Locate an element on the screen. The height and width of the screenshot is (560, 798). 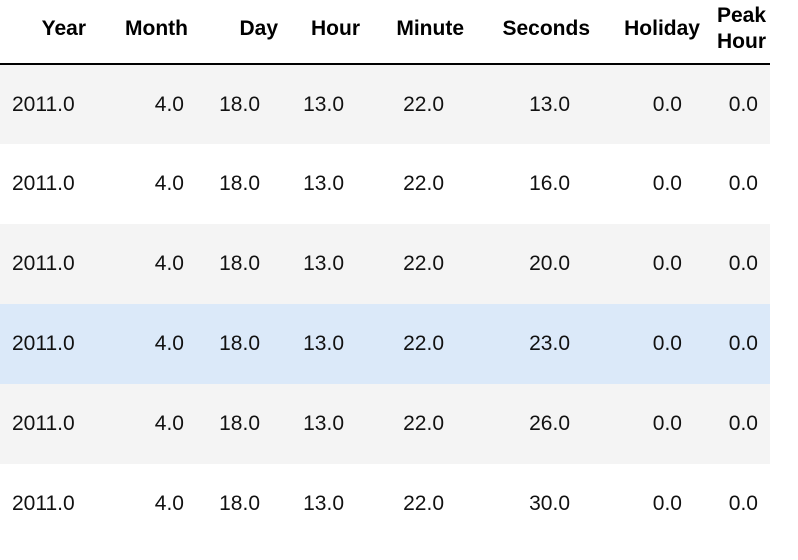
table-row: 2011.0 4.0 18.0 13.0 22.0 20.0 0.0 0.0 is located at coordinates (385, 264).